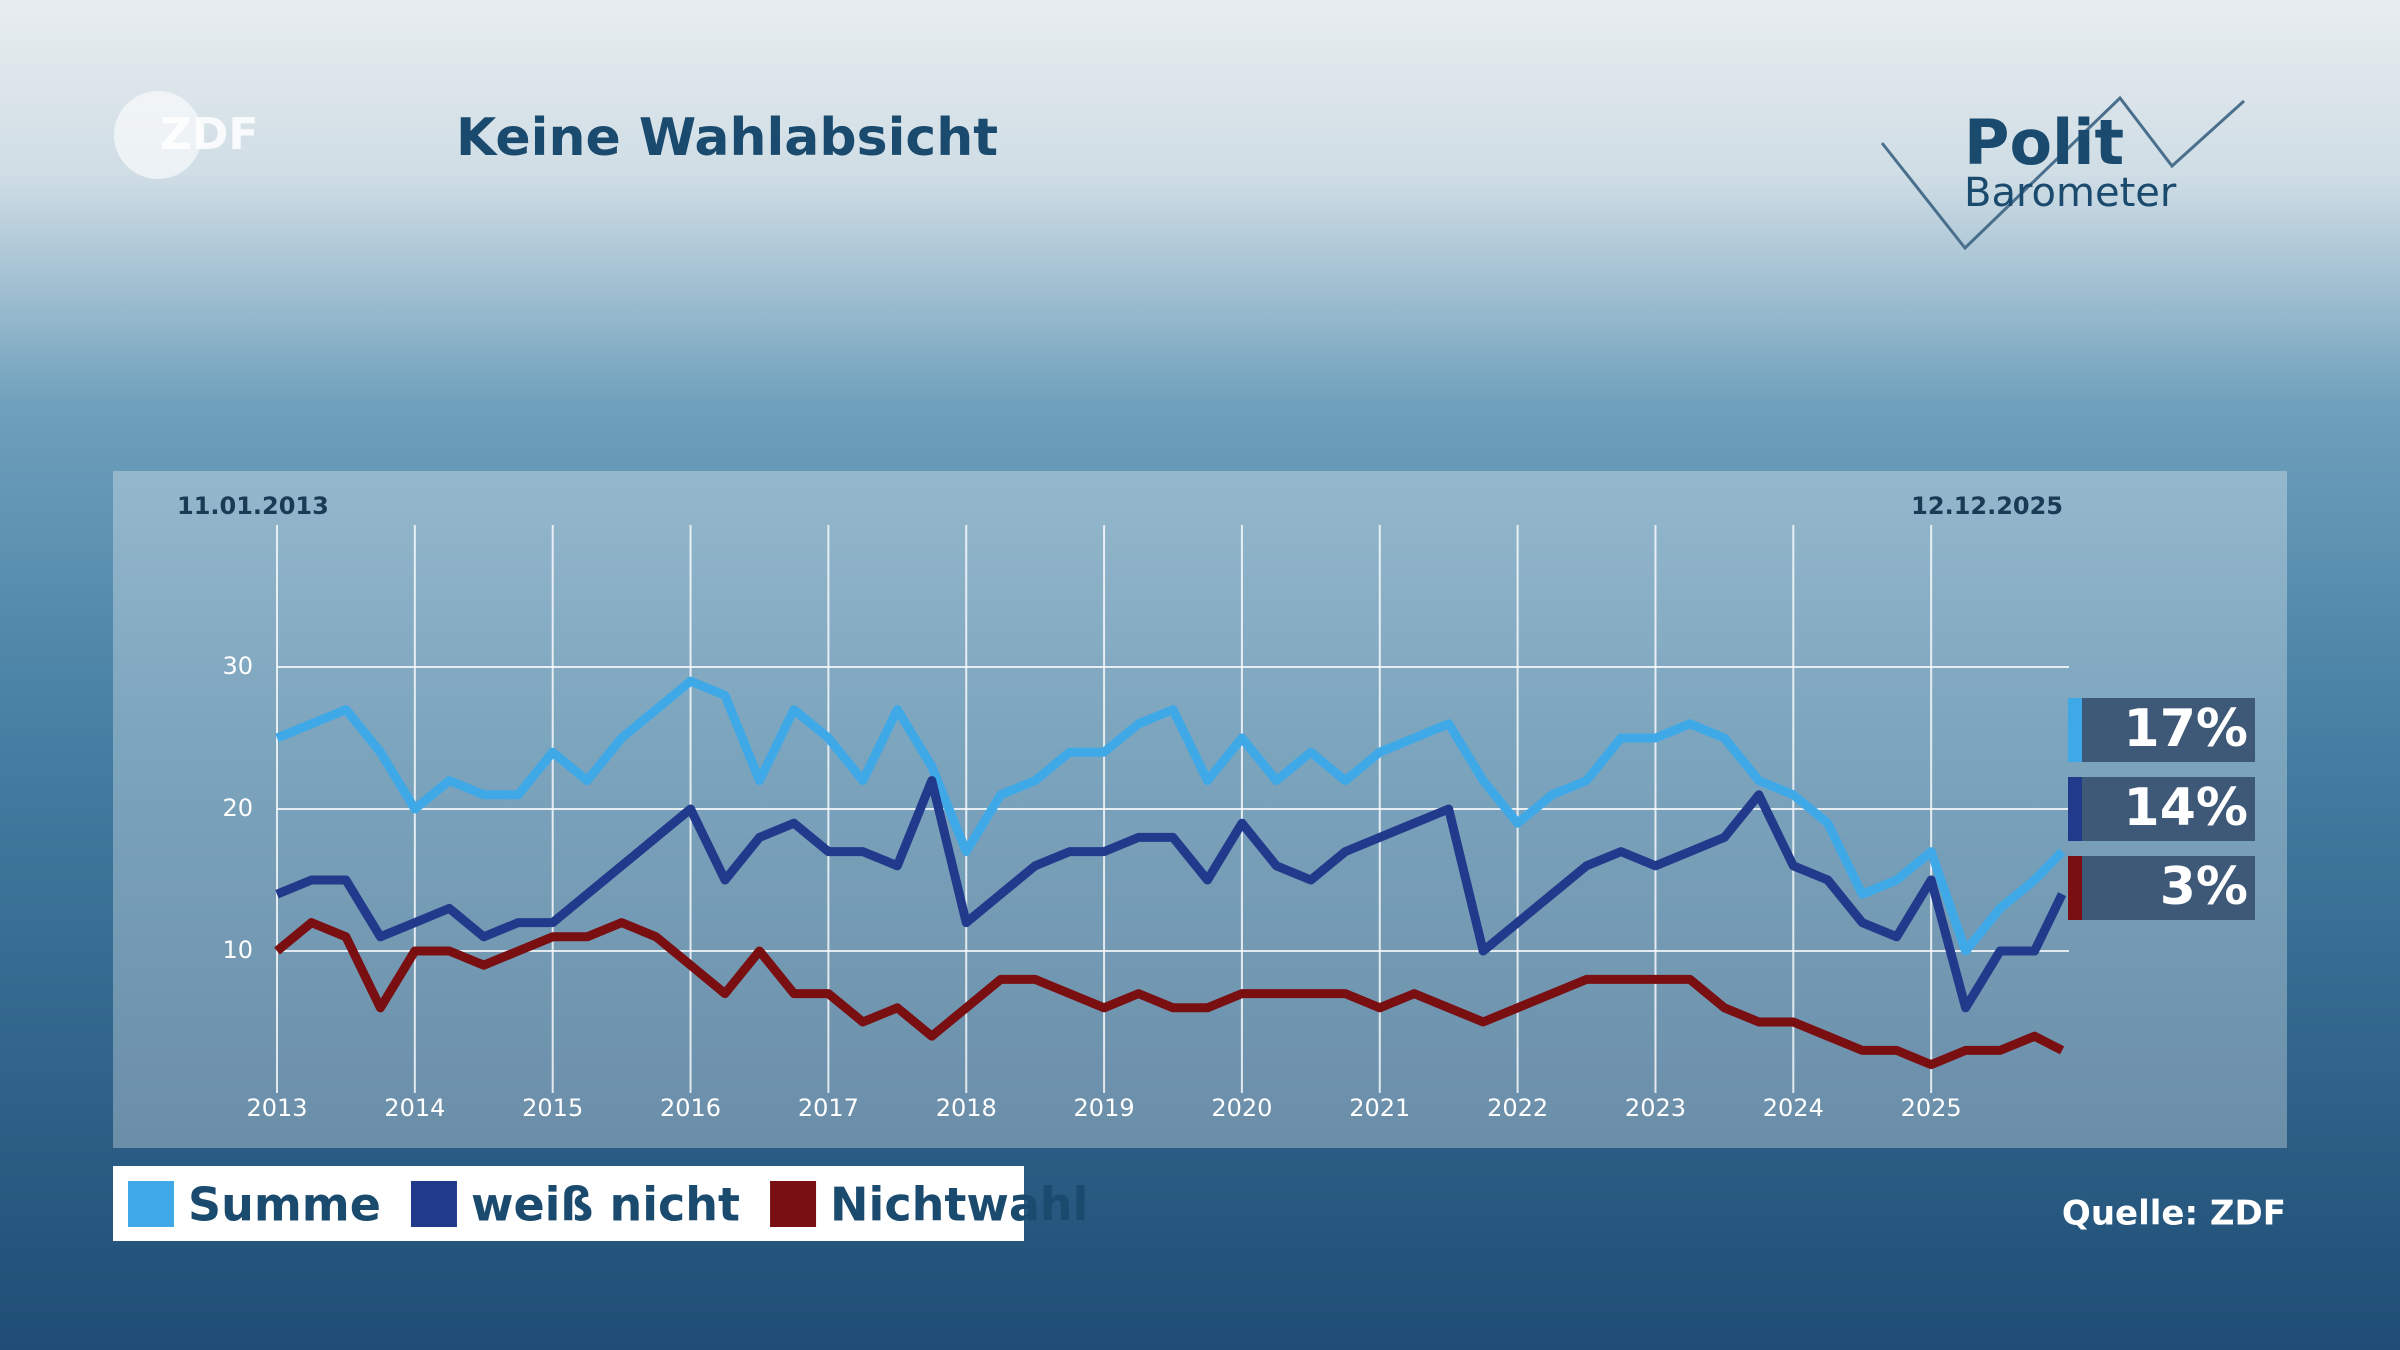 This screenshot has width=2400, height=1350. I want to click on brand-zigzag, so click(2063, 173).